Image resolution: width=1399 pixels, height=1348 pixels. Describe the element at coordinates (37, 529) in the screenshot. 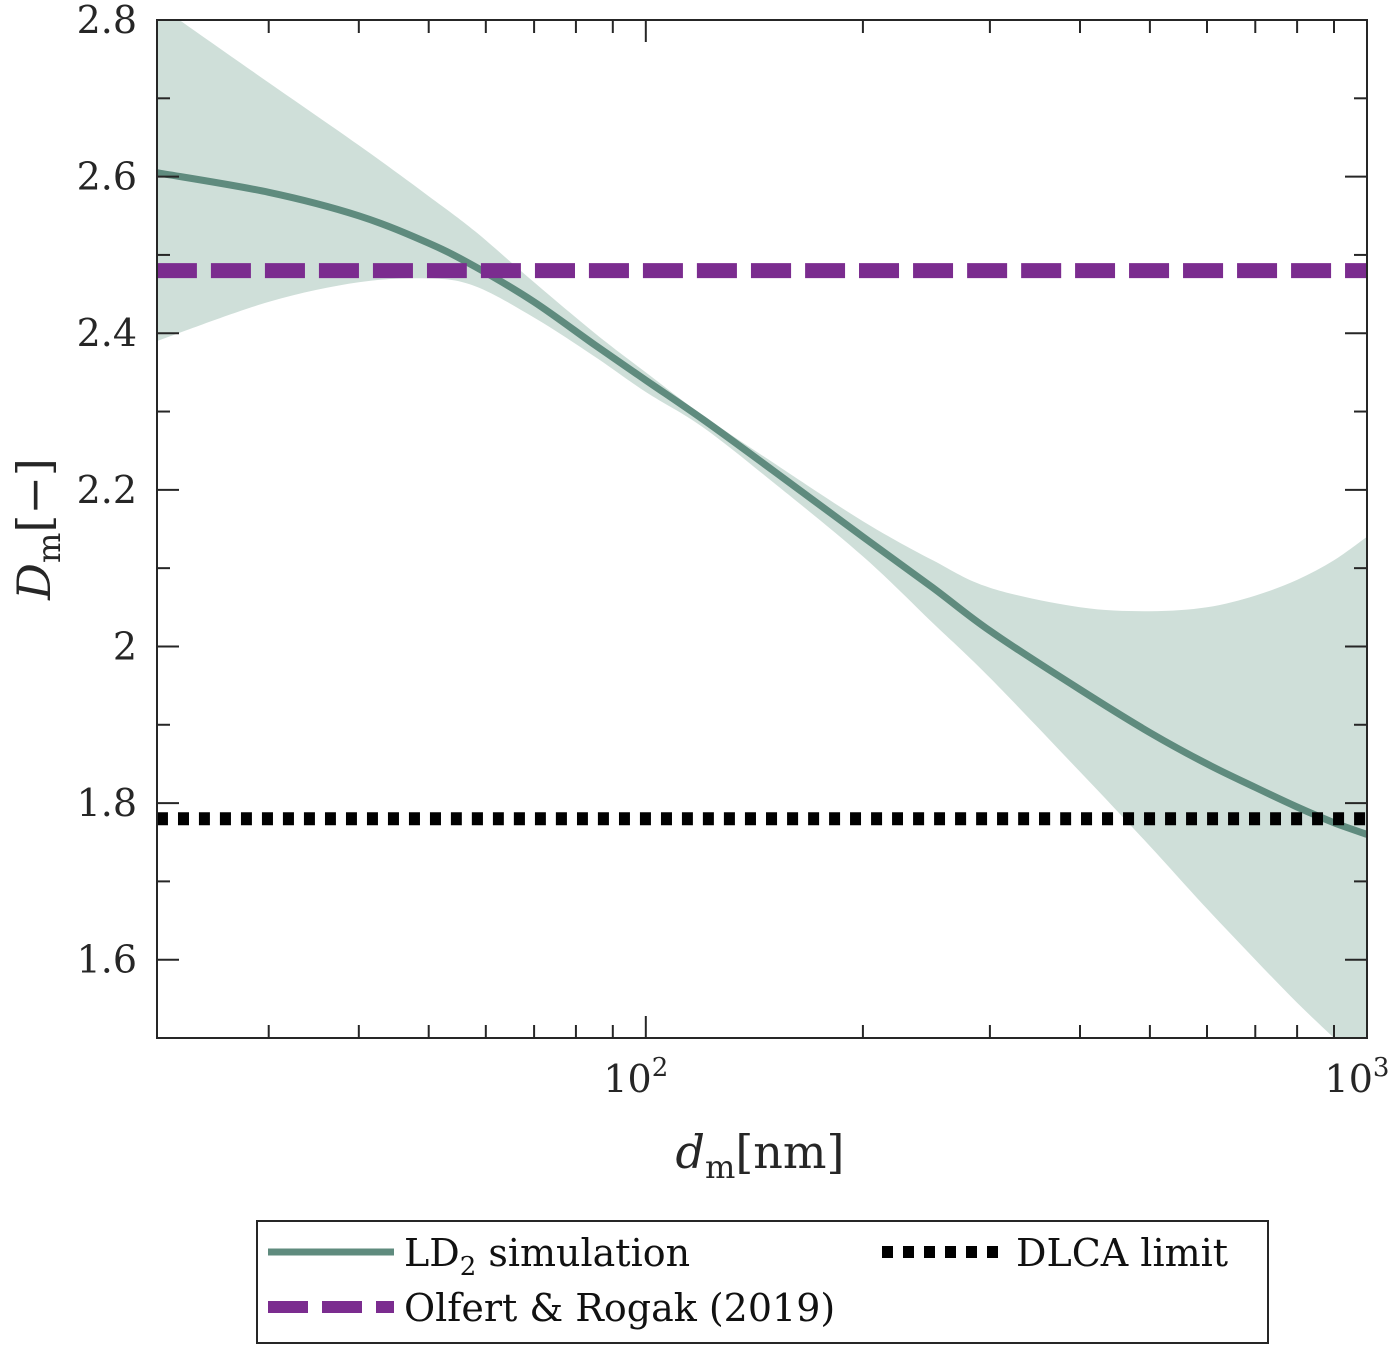

I see `y-axis-title: Dm[−]` at that location.